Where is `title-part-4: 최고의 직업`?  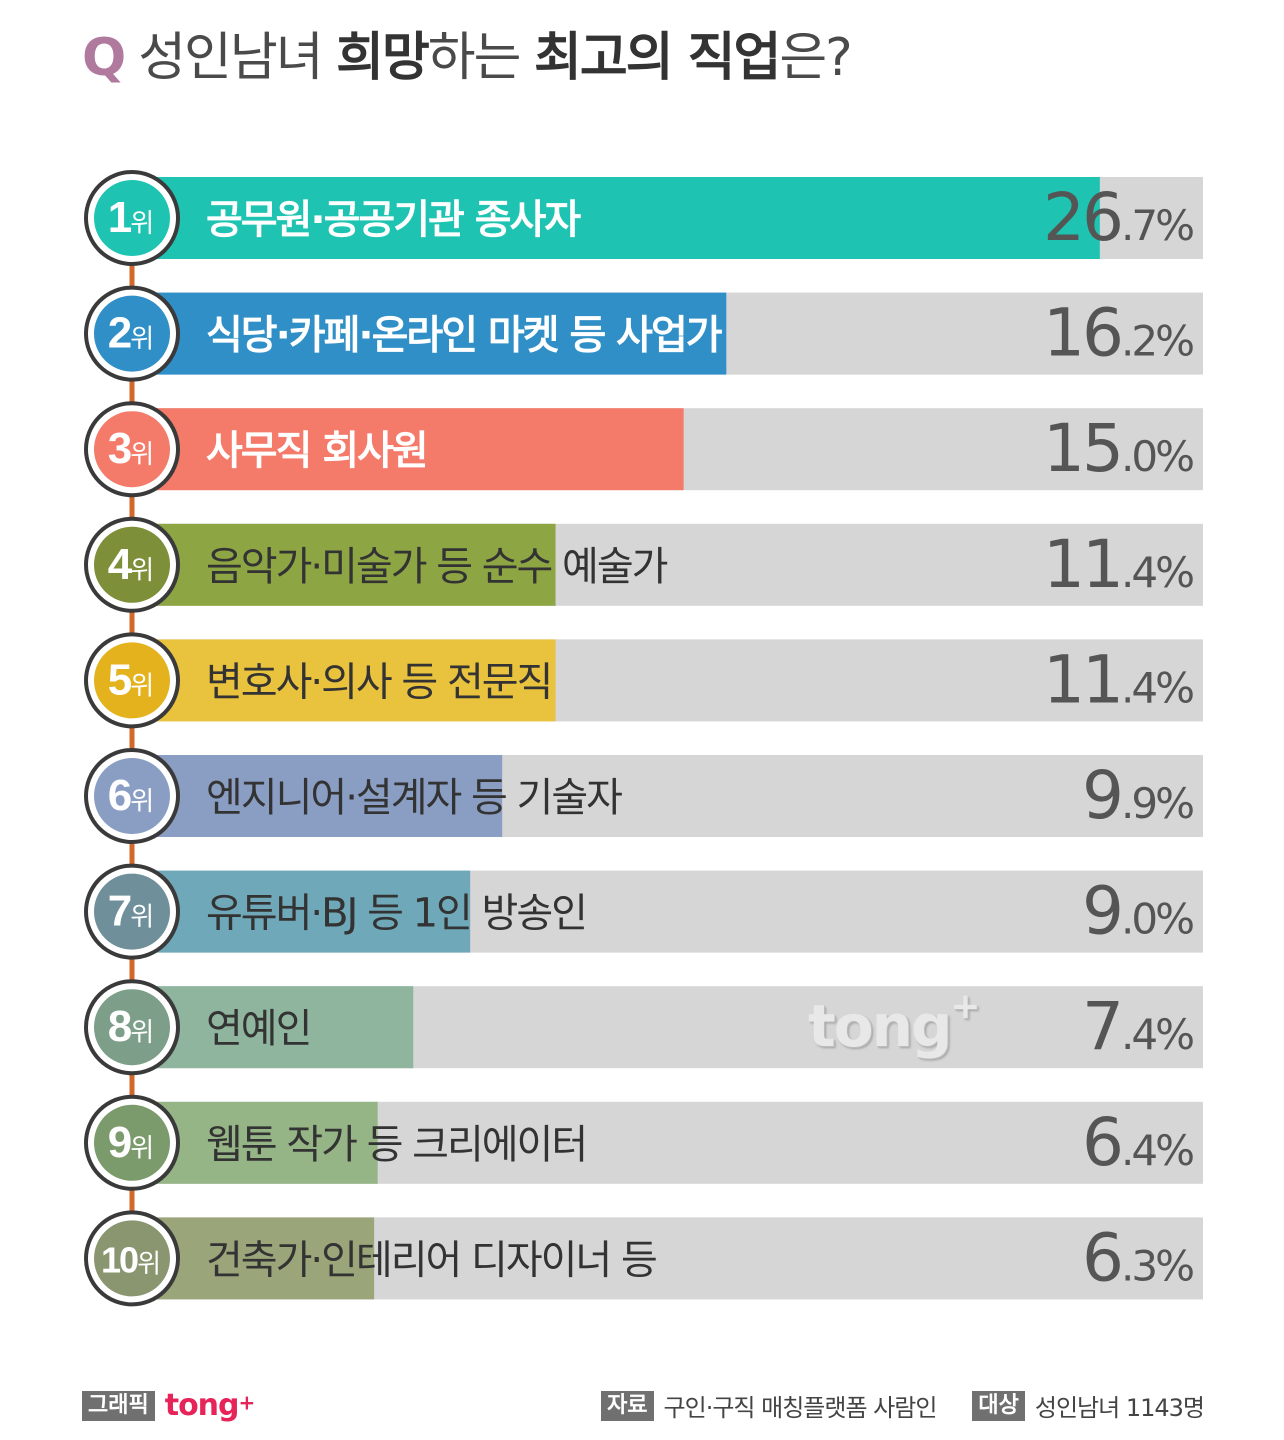 title-part-4: 최고의 직업 is located at coordinates (657, 58).